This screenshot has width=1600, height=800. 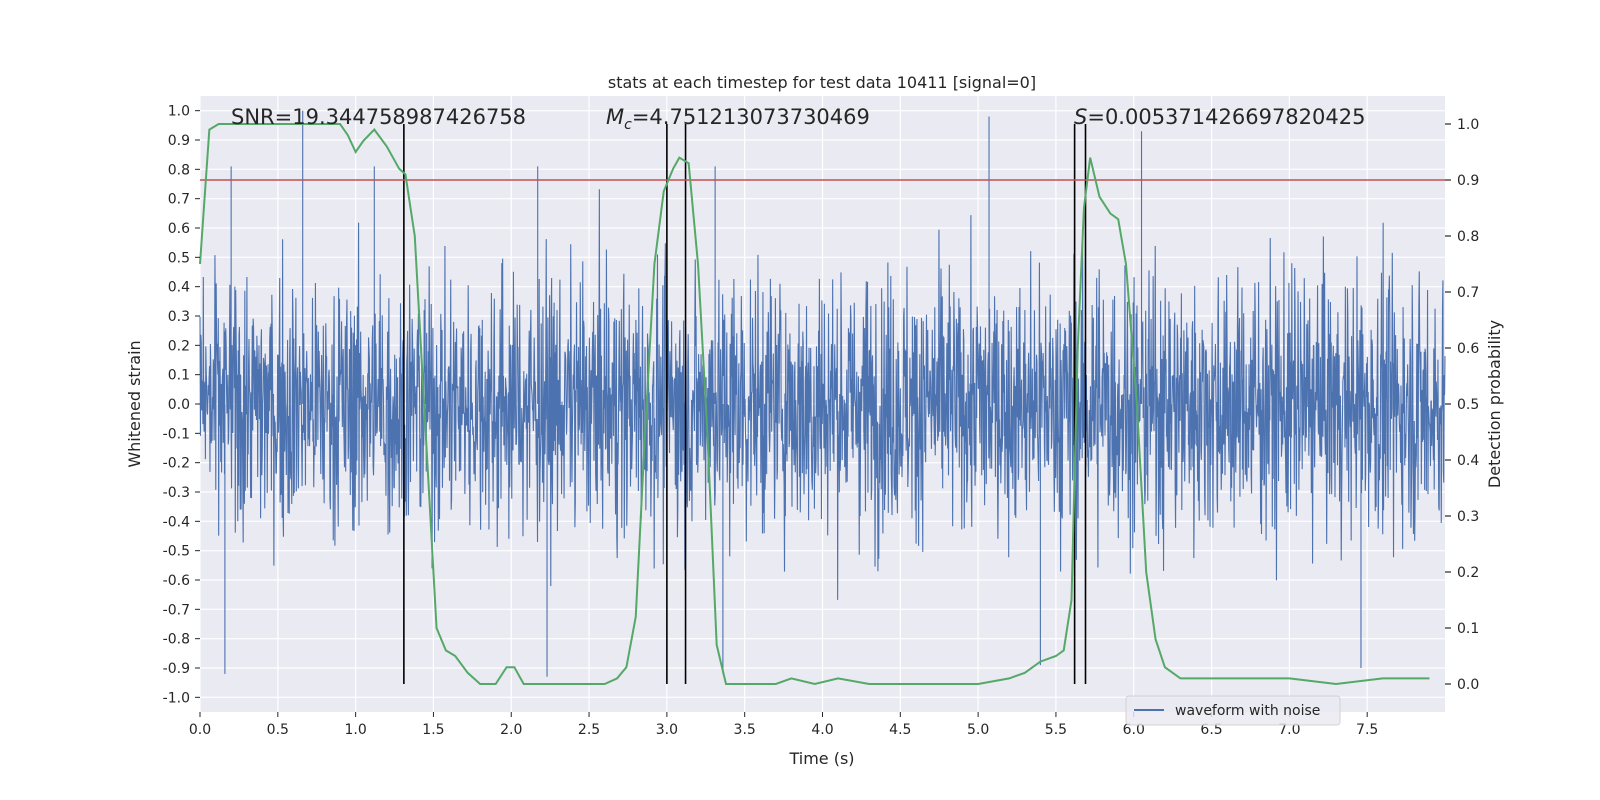 What do you see at coordinates (179, 112) in the screenshot?
I see `y-tick-label-20: 1.0` at bounding box center [179, 112].